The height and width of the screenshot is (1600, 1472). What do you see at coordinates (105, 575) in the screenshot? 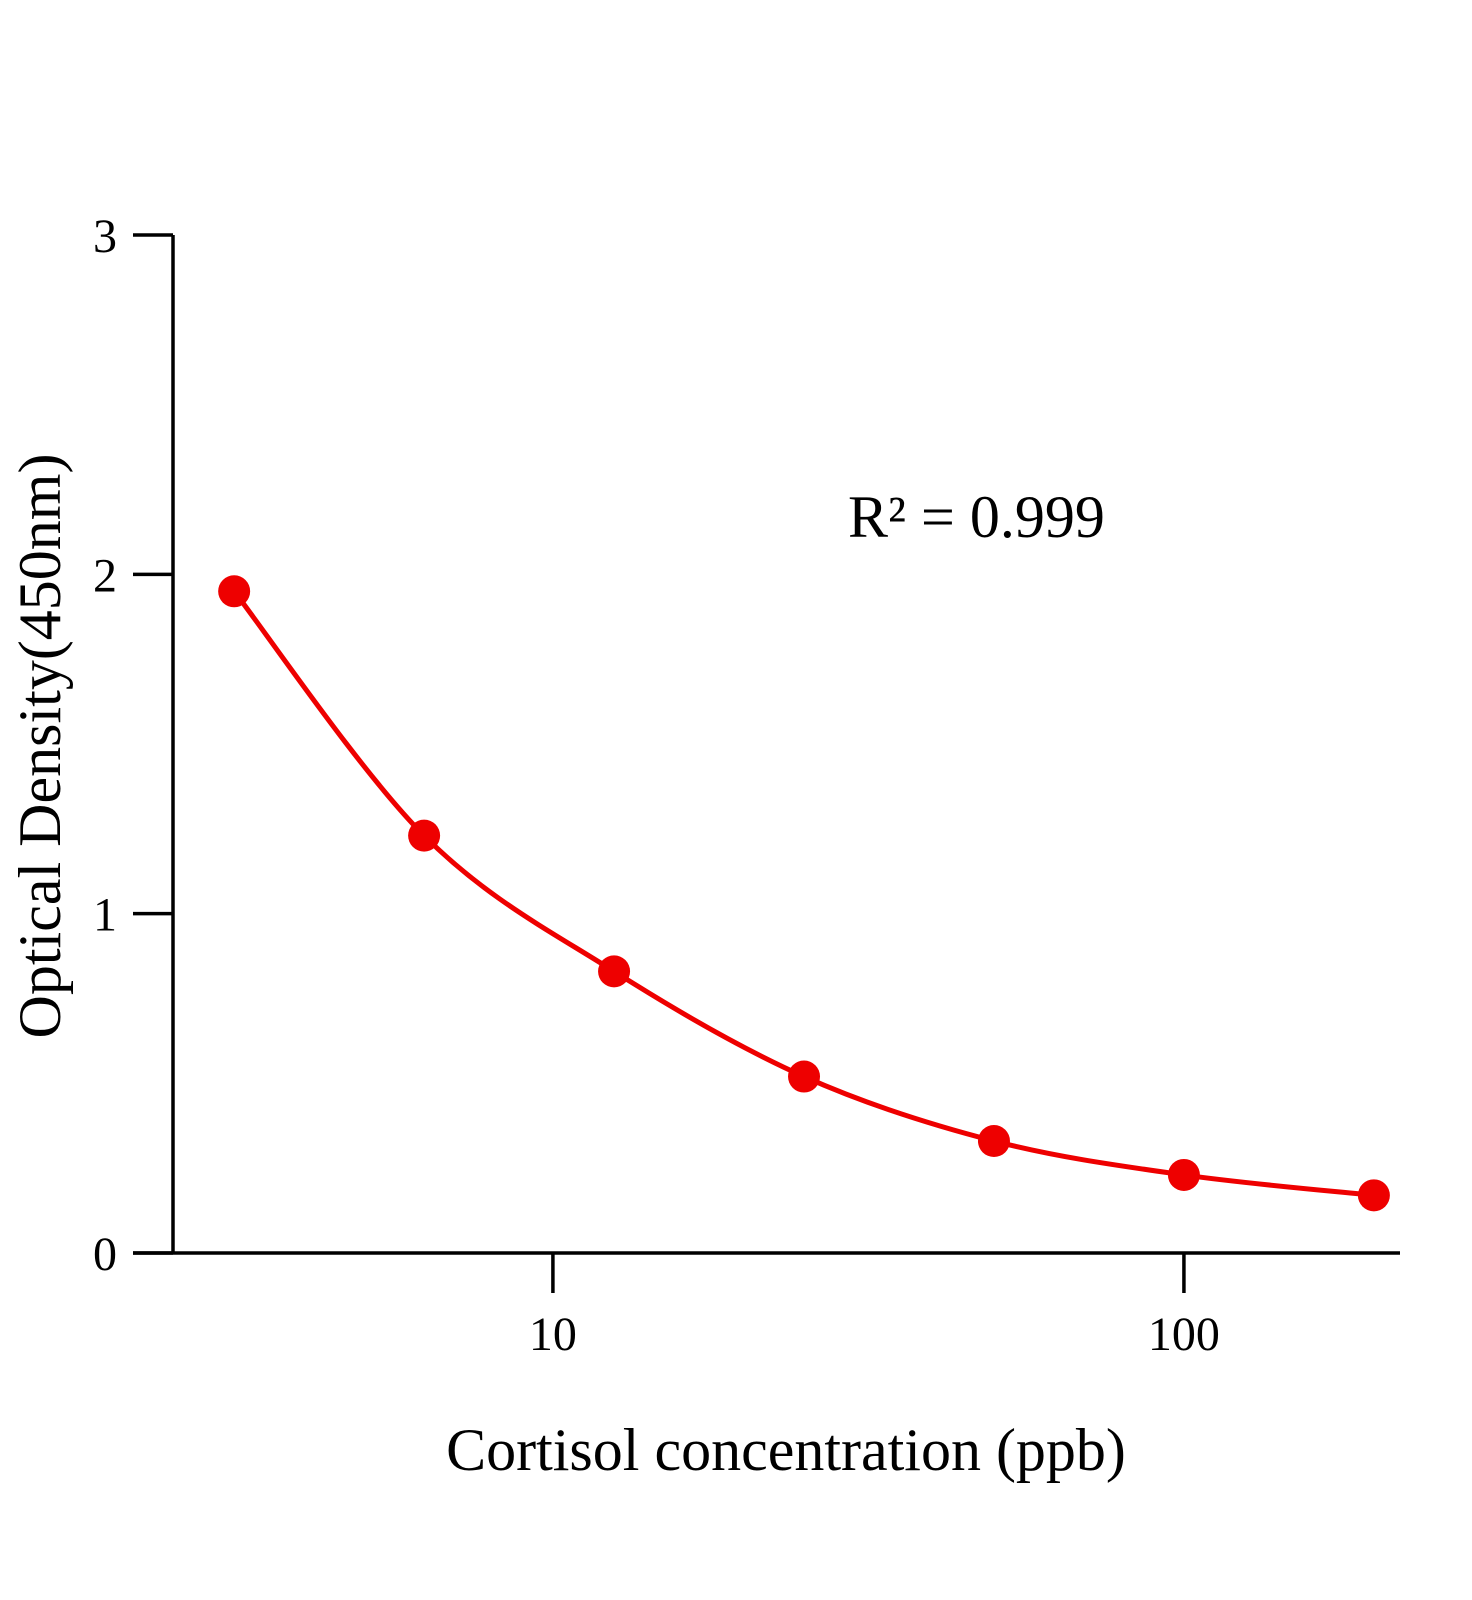
I see `y-tick-label: 2` at bounding box center [105, 575].